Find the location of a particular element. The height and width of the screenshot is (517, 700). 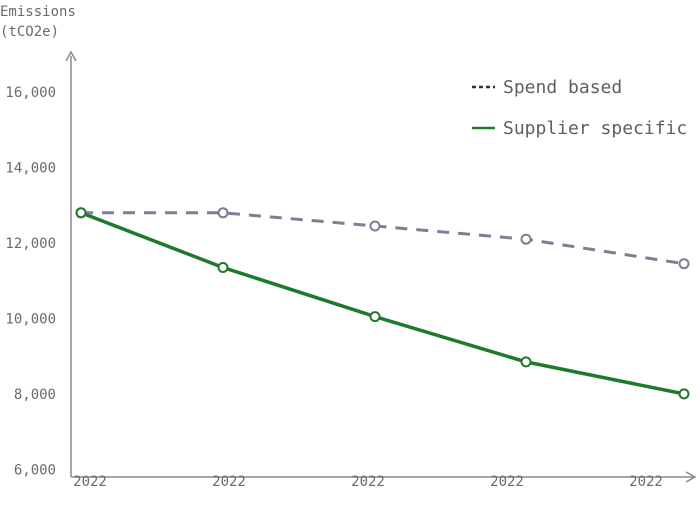

y-tick-labels: 6,000 8,000 10,000 12,000 14,000 16,000 is located at coordinates (30, 282).